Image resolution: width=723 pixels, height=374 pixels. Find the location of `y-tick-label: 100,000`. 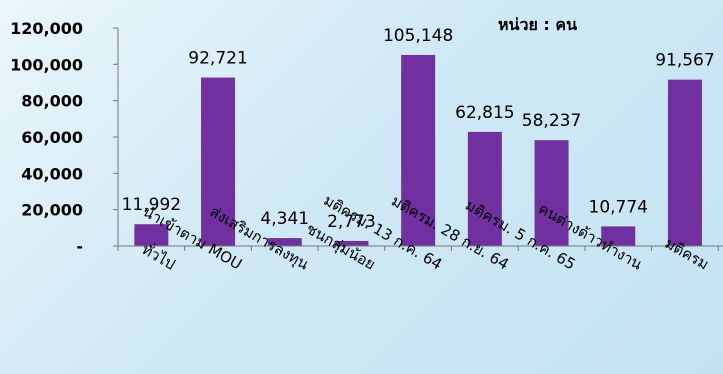

y-tick-label: 100,000 is located at coordinates (46, 64).